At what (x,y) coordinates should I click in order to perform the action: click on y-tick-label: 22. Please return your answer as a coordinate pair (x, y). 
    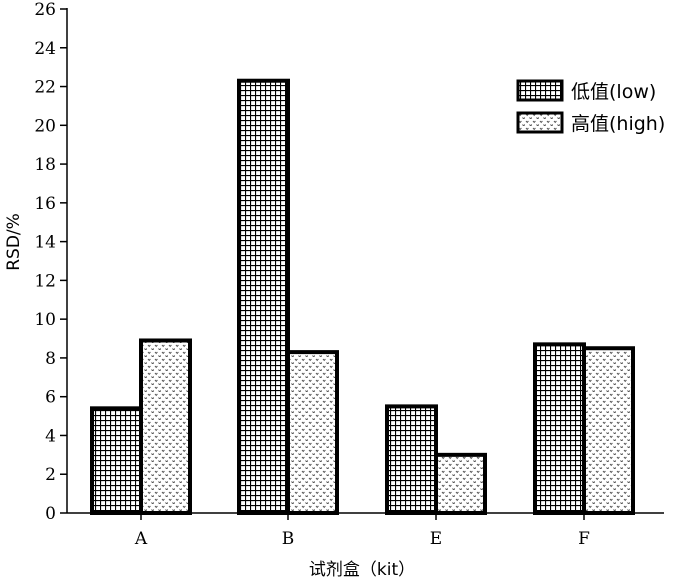
    Looking at the image, I should click on (45, 88).